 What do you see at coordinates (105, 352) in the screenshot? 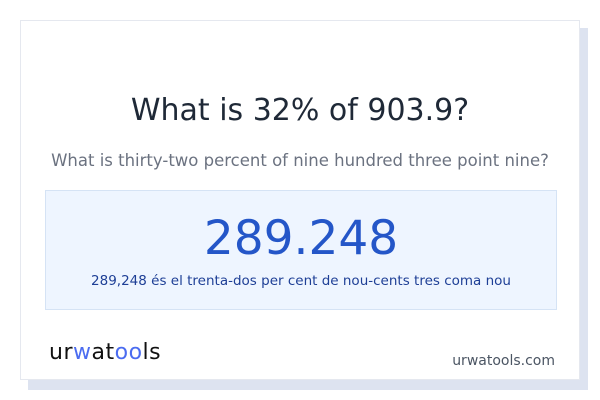
I see `urwatools-logo: urwatools` at bounding box center [105, 352].